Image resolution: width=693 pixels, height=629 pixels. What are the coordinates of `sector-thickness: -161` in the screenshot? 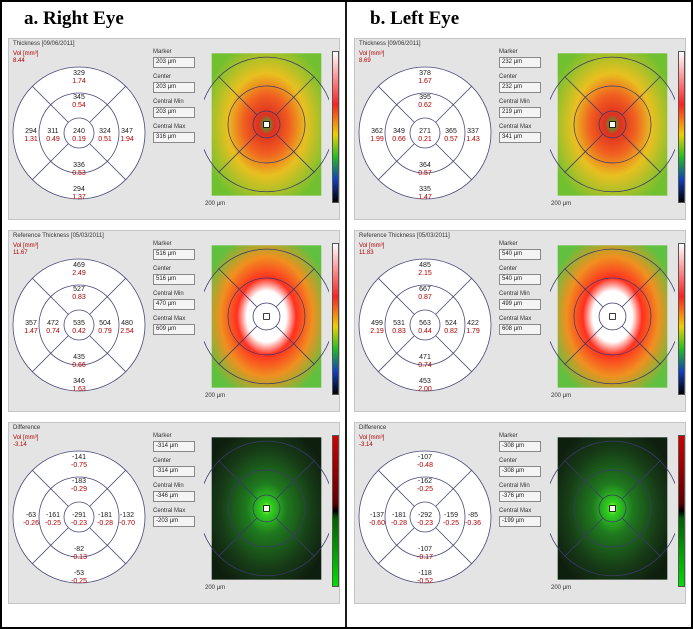 It's located at (53, 515).